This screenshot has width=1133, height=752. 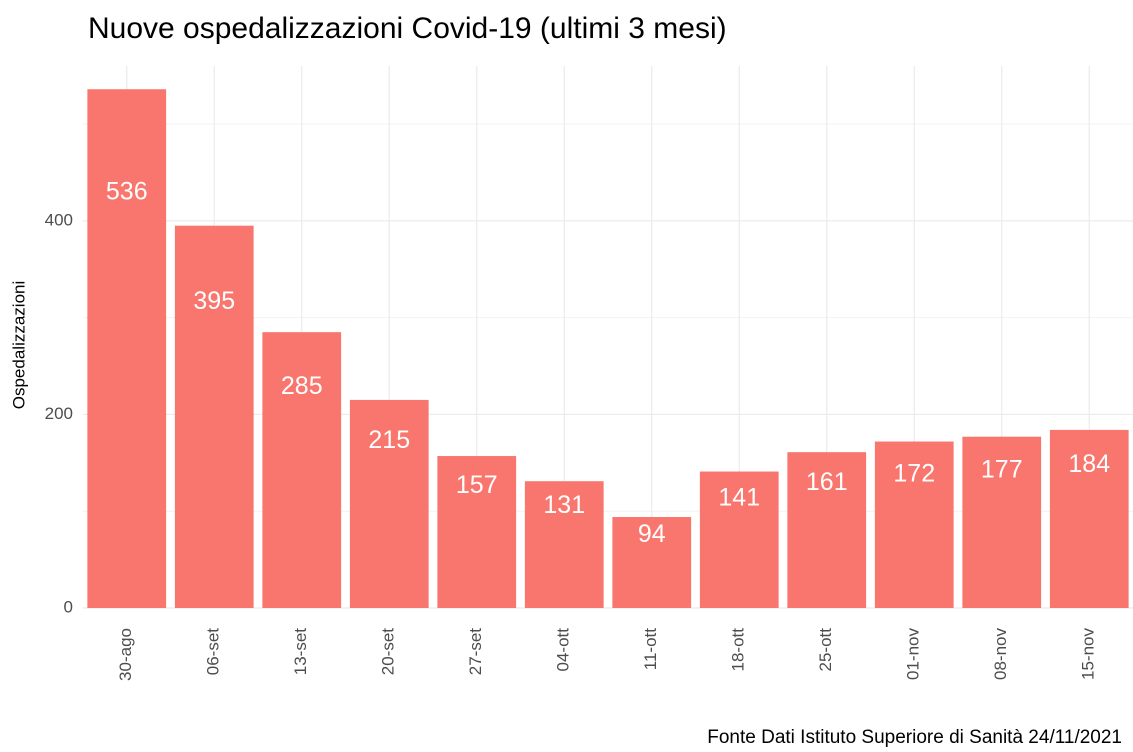 What do you see at coordinates (739, 497) in the screenshot?
I see `value-label: 141` at bounding box center [739, 497].